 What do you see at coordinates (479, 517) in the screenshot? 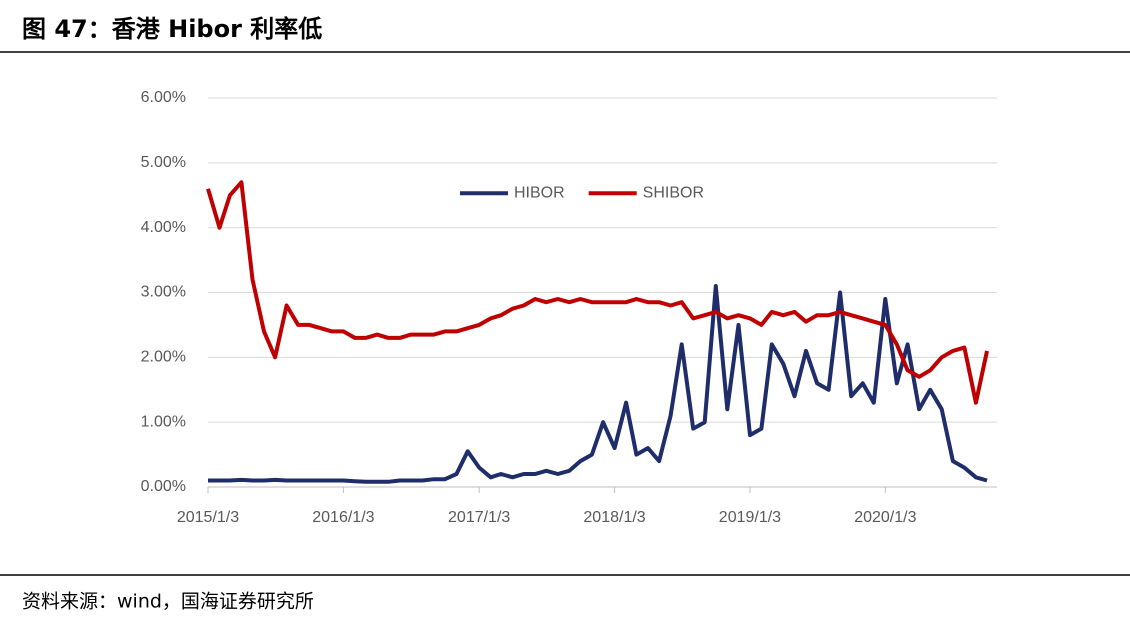
I see `x-tick-label: 2017/1/3` at bounding box center [479, 517].